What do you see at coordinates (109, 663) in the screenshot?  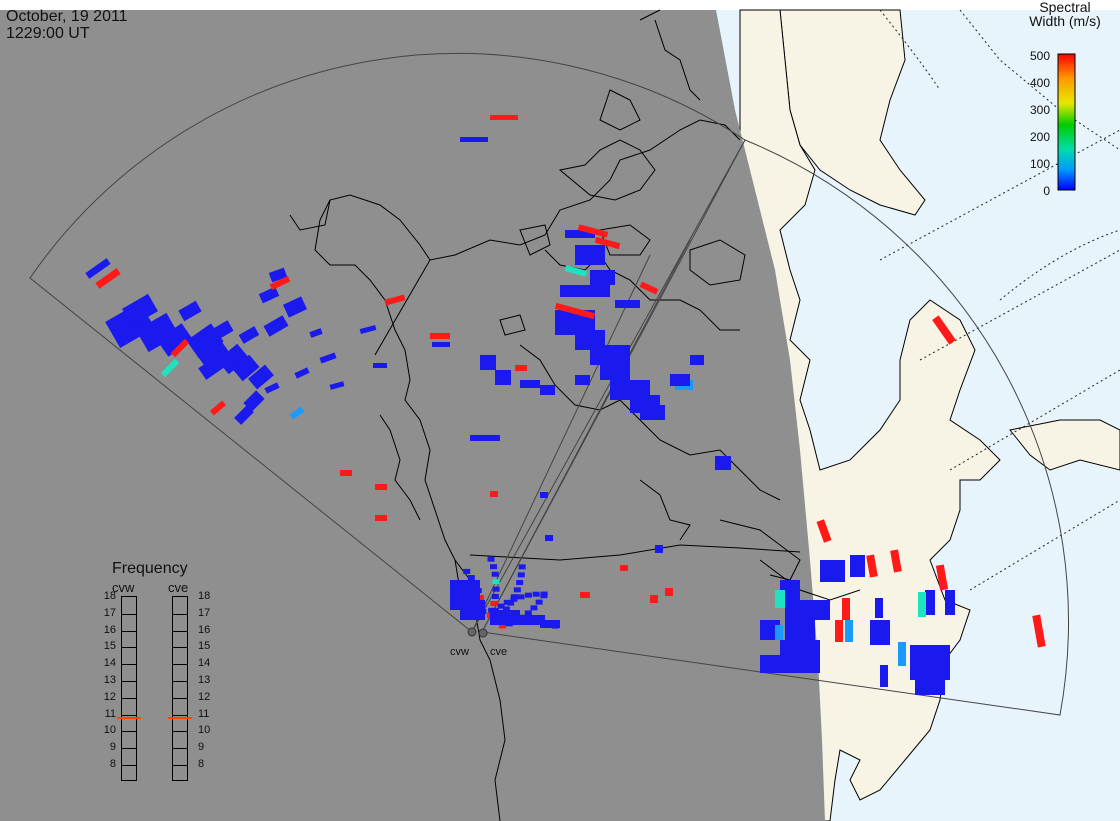 I see `frequency-level-label: 14` at bounding box center [109, 663].